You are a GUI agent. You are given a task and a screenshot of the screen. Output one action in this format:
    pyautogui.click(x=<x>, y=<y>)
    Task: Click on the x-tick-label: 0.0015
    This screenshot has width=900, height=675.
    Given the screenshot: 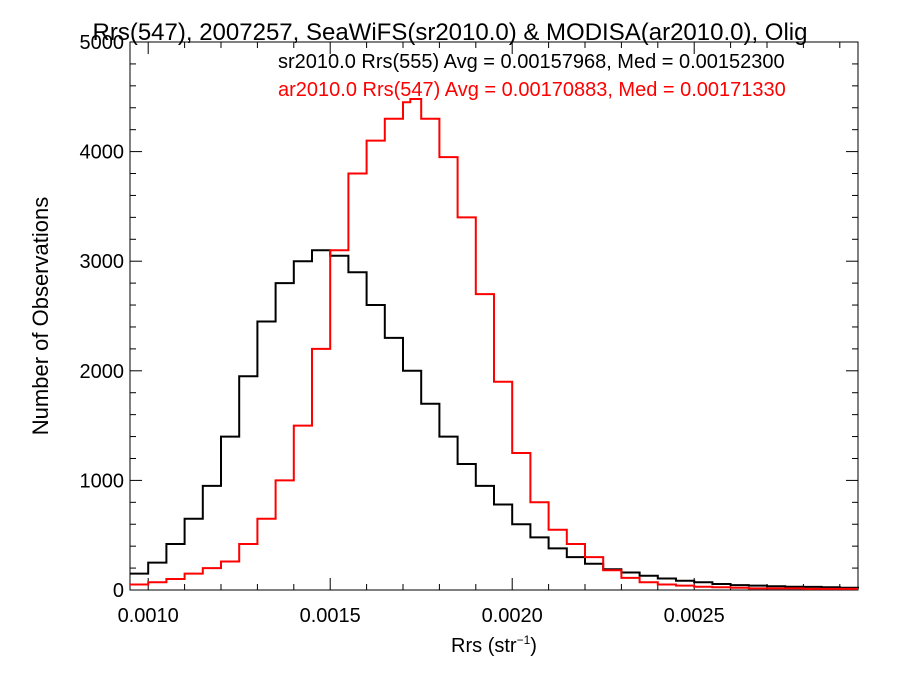 What is the action you would take?
    pyautogui.click(x=330, y=616)
    